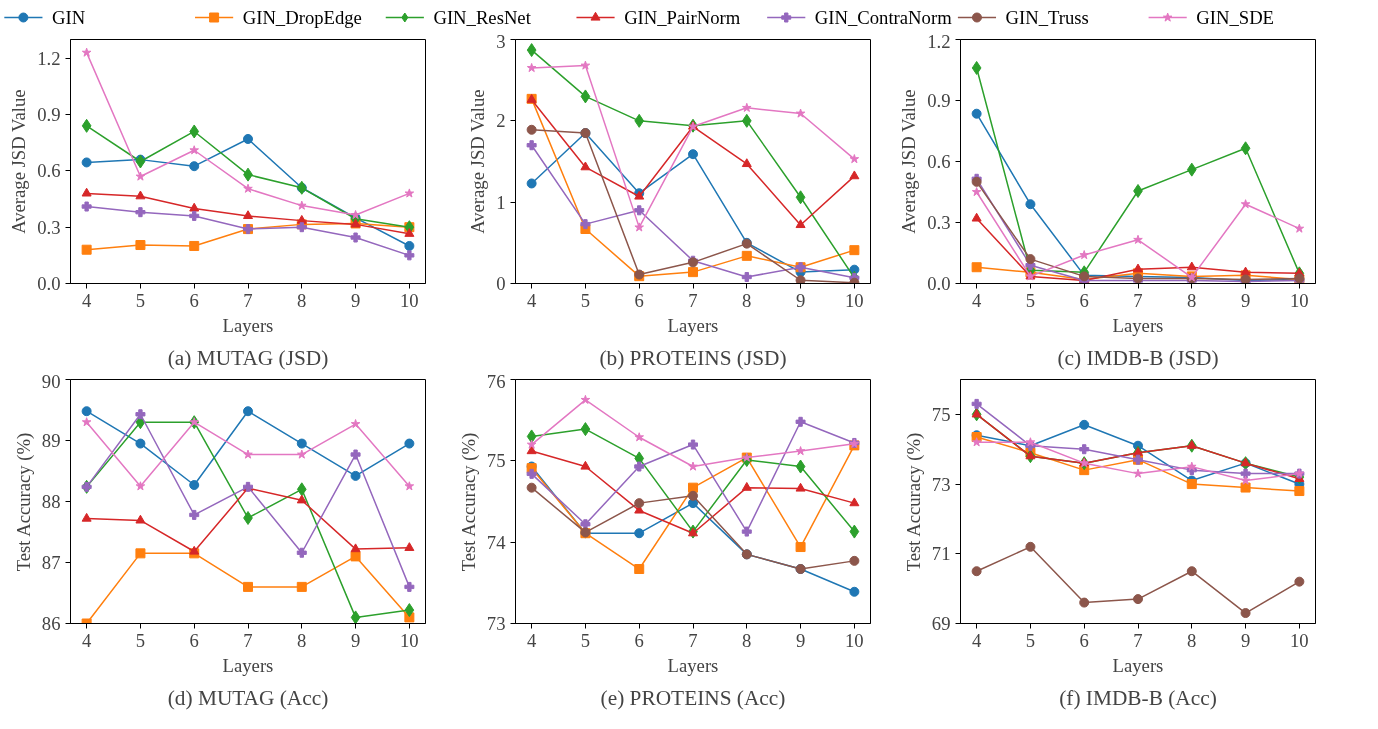 This screenshot has width=1378, height=729. I want to click on y-tick-label: 87, so click(51, 562).